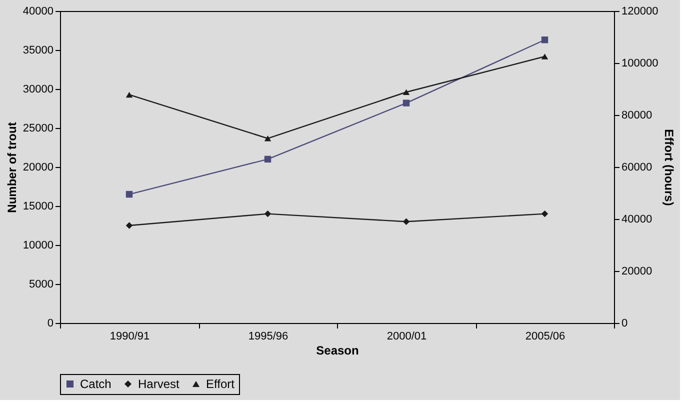 This screenshot has height=411, width=689. I want to click on y2-axis-title: Effort (hours), so click(669, 167).